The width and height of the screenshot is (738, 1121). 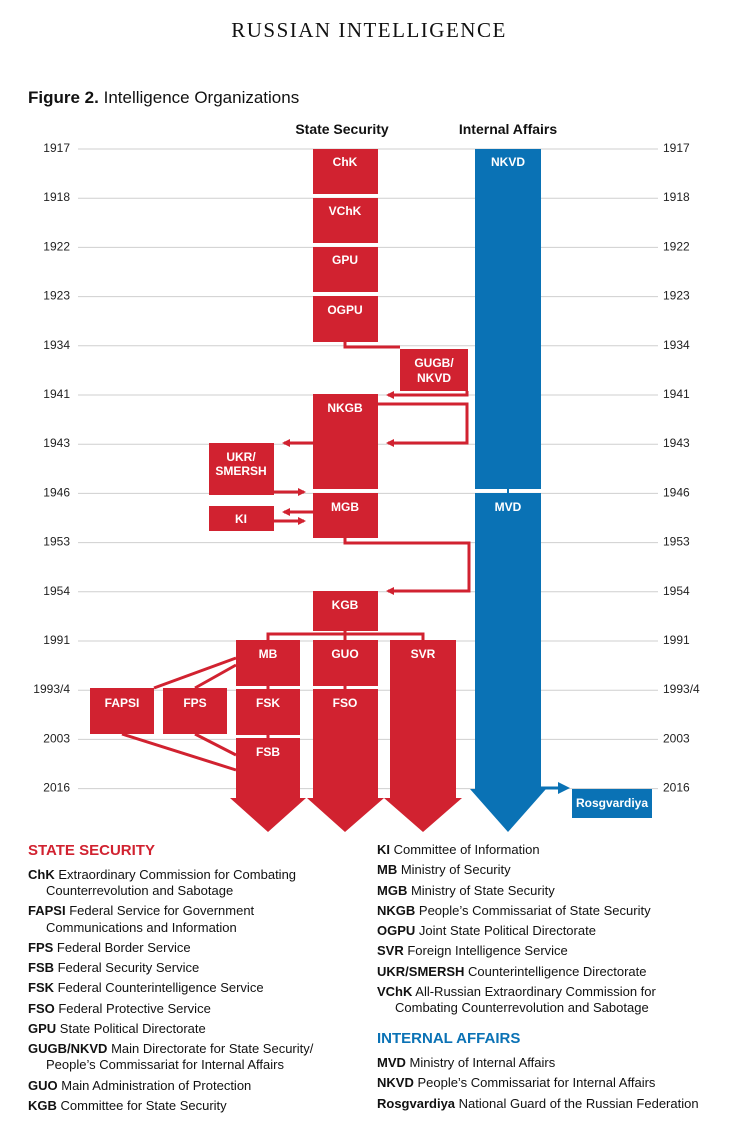 I want to click on legend-abbr: GUGB/NKVD, so click(x=68, y=1048).